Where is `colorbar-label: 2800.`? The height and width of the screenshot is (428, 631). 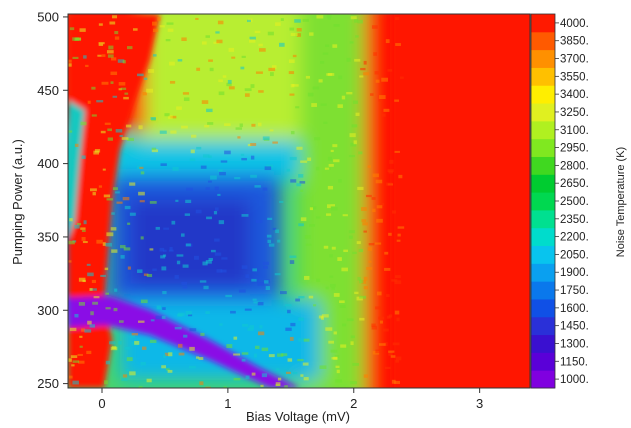
colorbar-label: 2800. is located at coordinates (574, 166).